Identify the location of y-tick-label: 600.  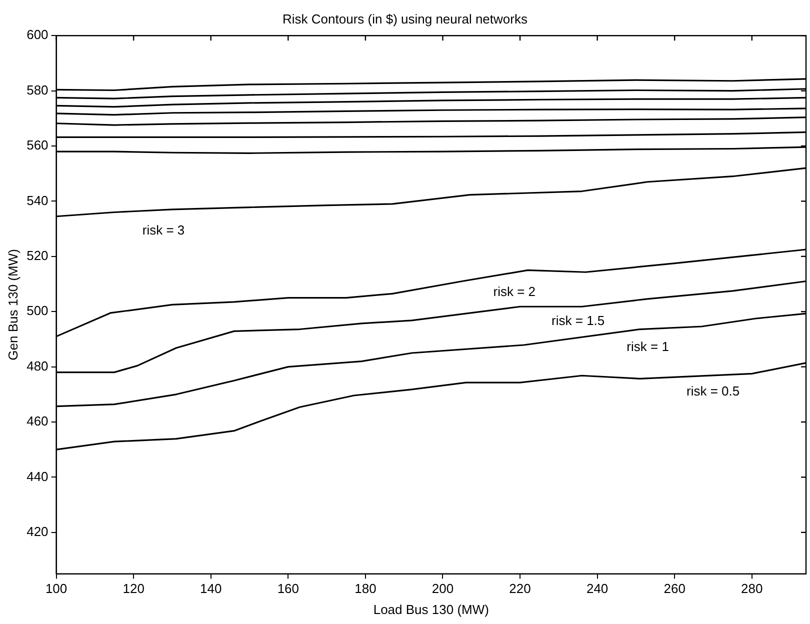
(37, 34).